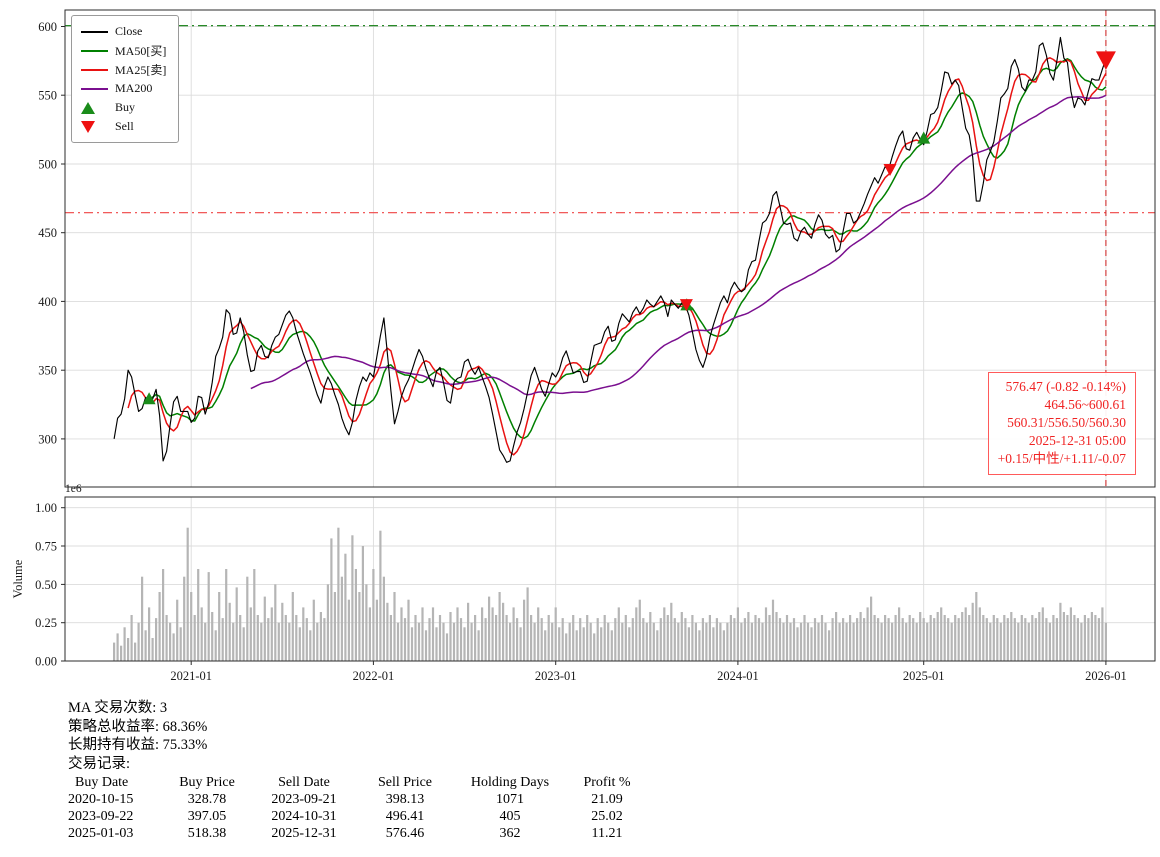  What do you see at coordinates (405, 782) in the screenshot?
I see `col-sell-price: Sell Price` at bounding box center [405, 782].